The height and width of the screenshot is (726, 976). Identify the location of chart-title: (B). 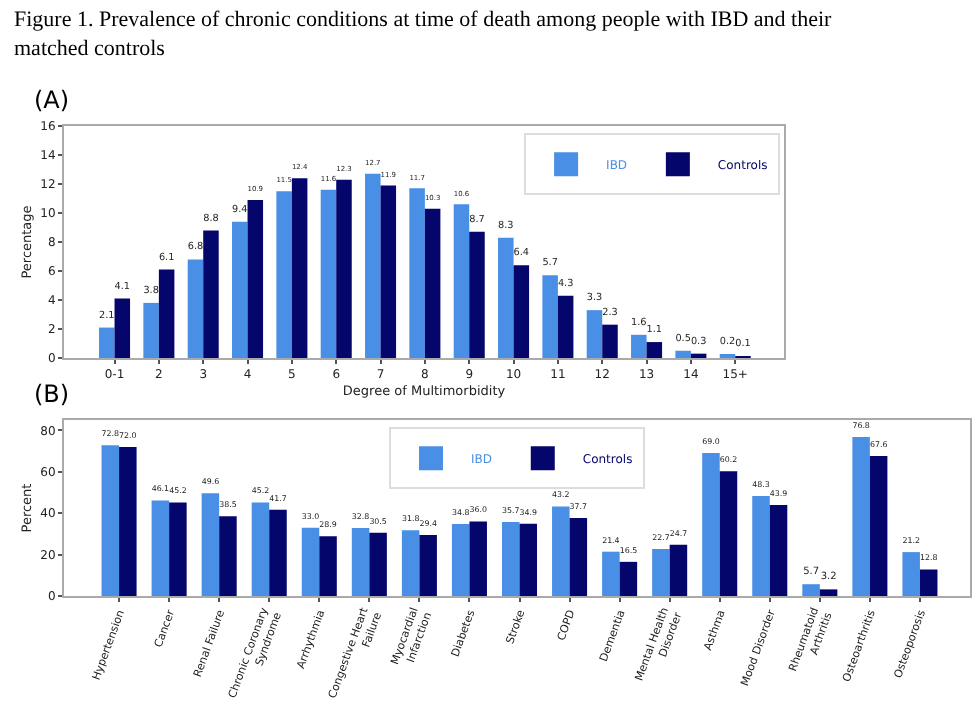
(52, 394).